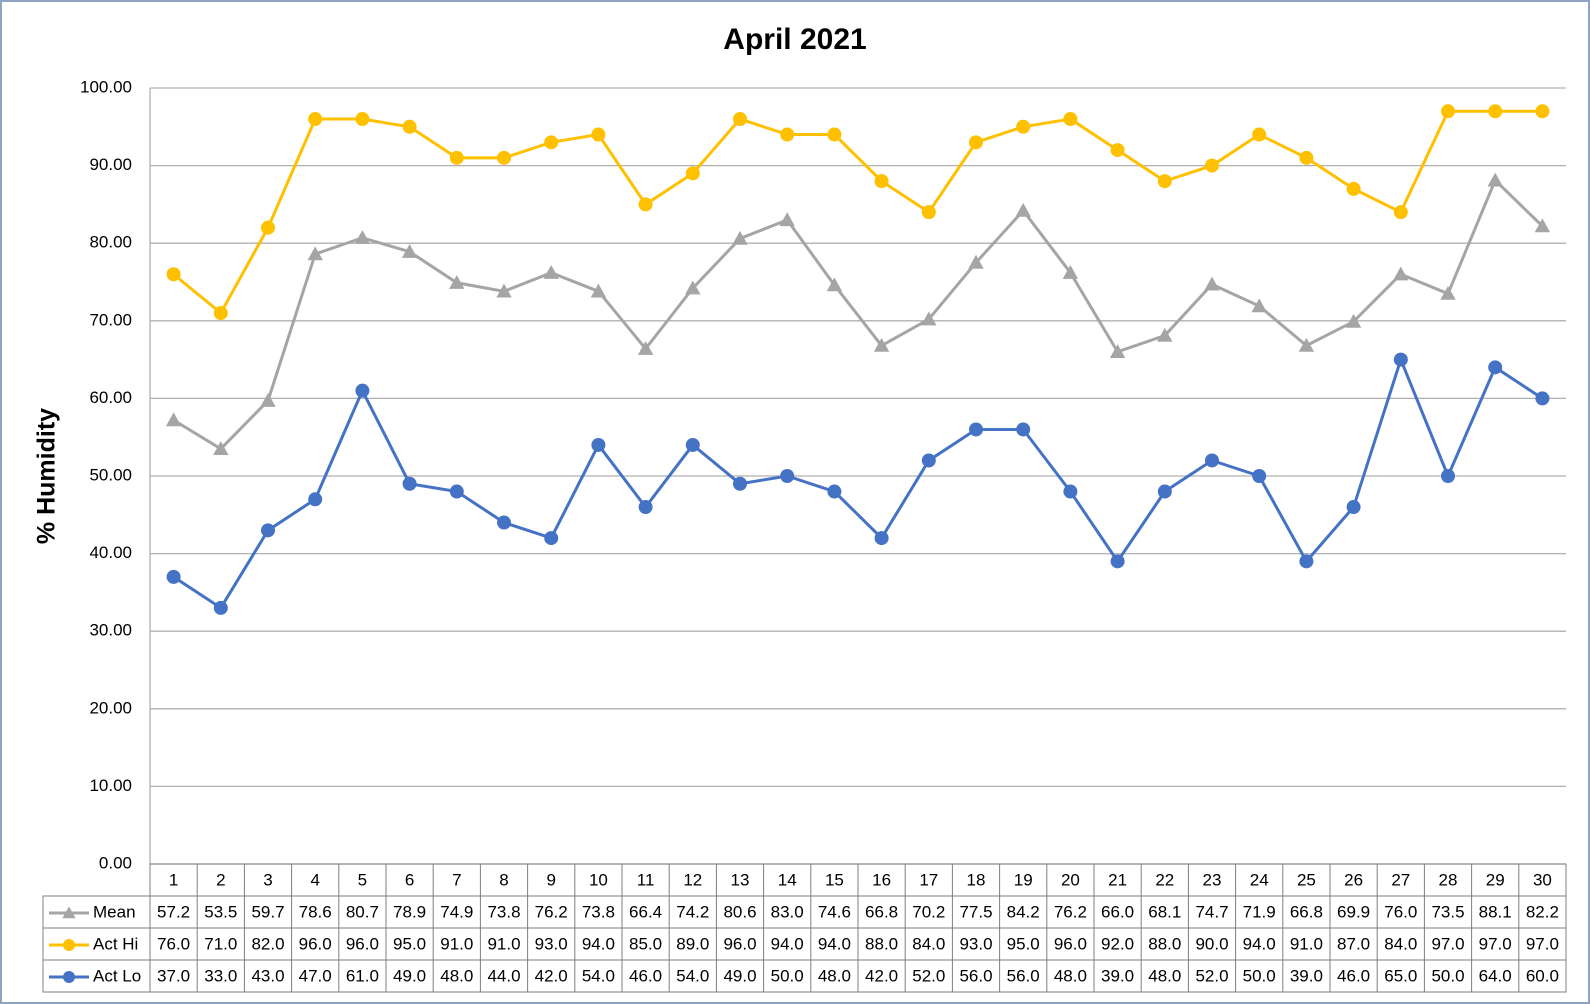 Image resolution: width=1590 pixels, height=1004 pixels. What do you see at coordinates (315, 943) in the screenshot?
I see `data-table-value: 96.0` at bounding box center [315, 943].